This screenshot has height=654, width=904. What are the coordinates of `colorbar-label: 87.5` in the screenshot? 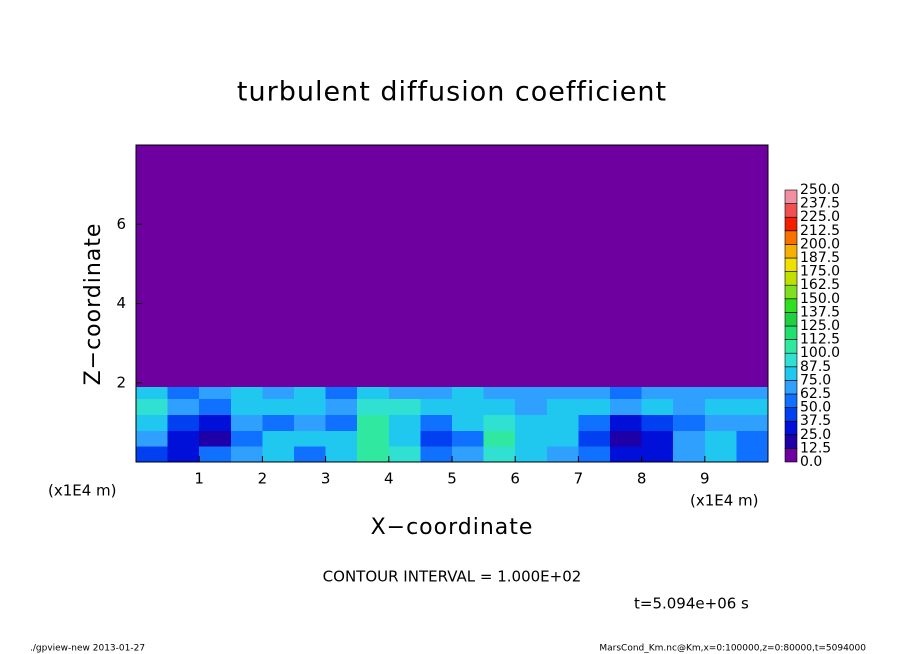 It's located at (815, 367).